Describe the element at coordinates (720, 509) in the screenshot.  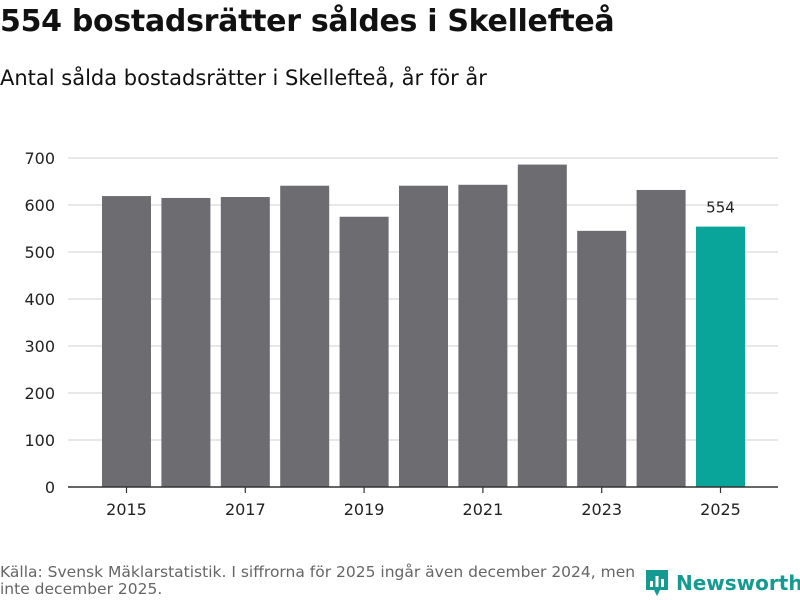
I see `x-tick-label-2025: 2025` at that location.